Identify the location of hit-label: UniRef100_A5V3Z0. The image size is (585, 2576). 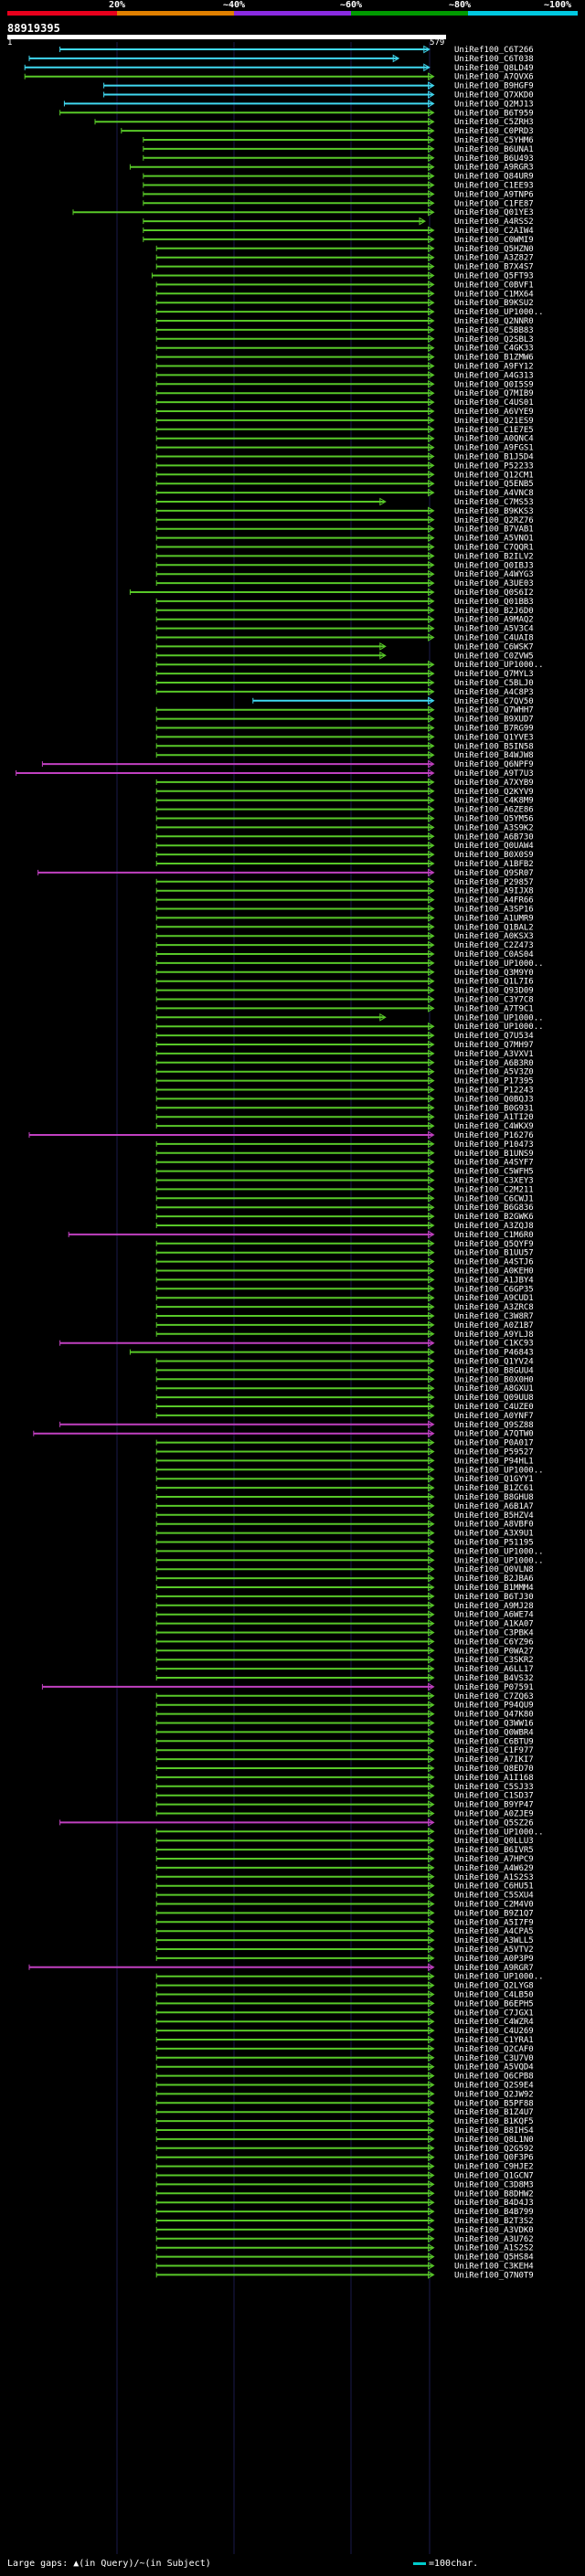
(494, 1072).